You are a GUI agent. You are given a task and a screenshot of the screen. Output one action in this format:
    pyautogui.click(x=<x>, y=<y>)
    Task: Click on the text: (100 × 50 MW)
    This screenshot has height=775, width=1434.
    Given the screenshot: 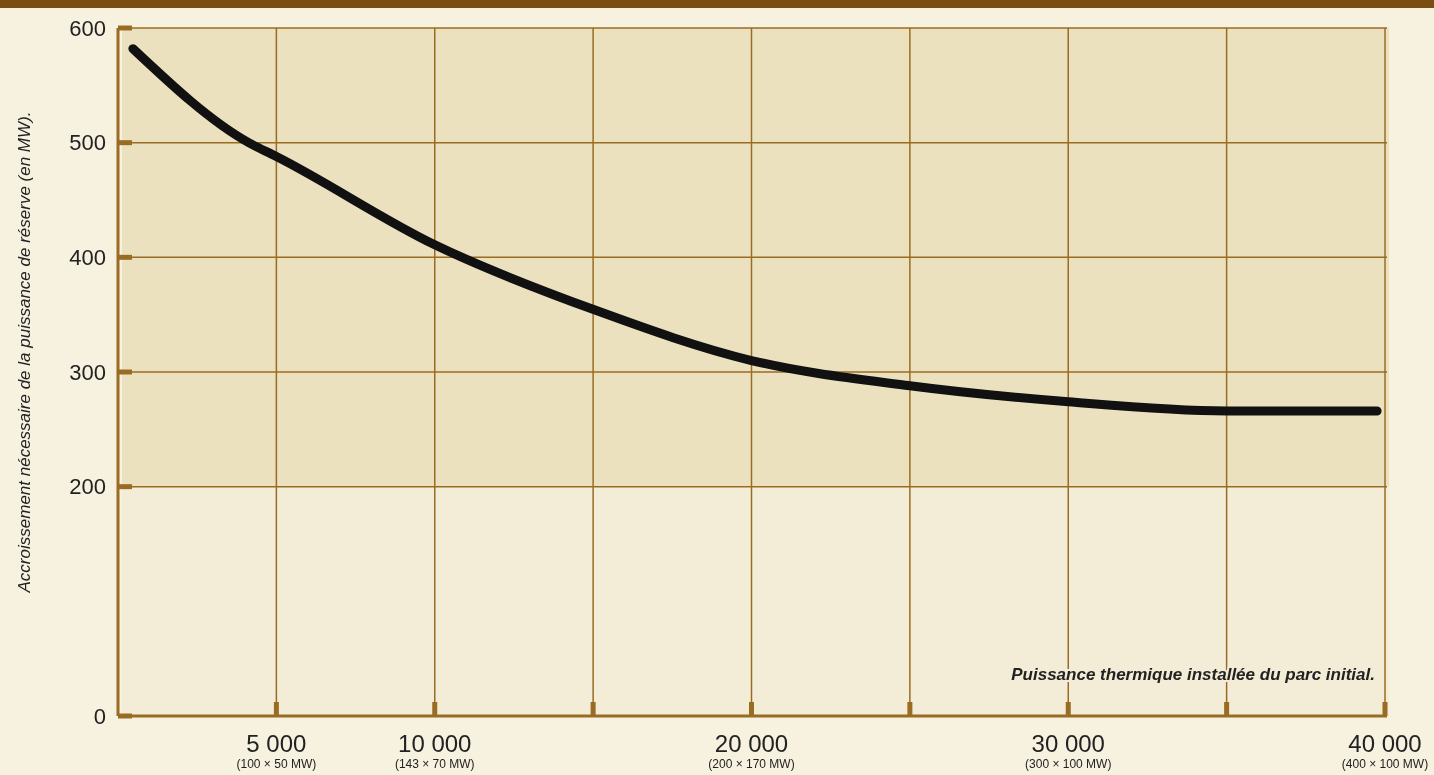 What is the action you would take?
    pyautogui.click(x=276, y=764)
    